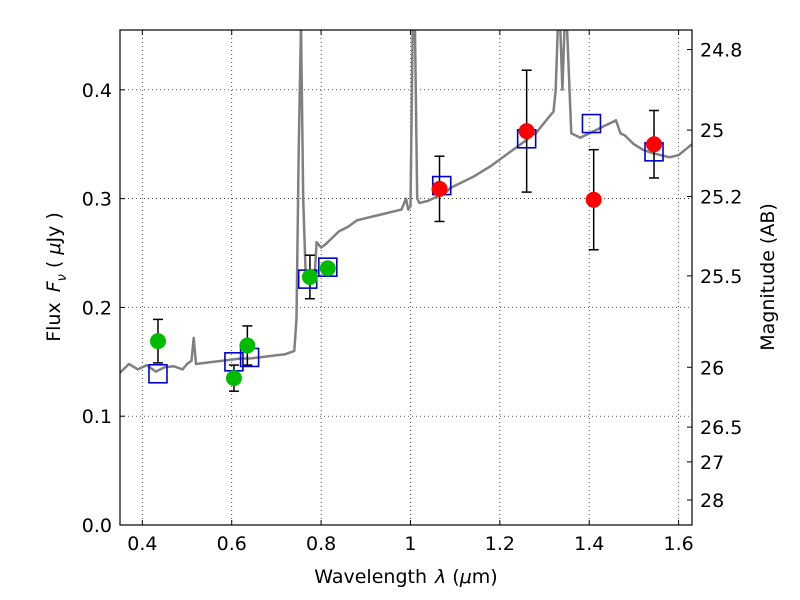 The image size is (800, 600). Describe the element at coordinates (712, 131) in the screenshot. I see `y2-tick-label: 25` at that location.